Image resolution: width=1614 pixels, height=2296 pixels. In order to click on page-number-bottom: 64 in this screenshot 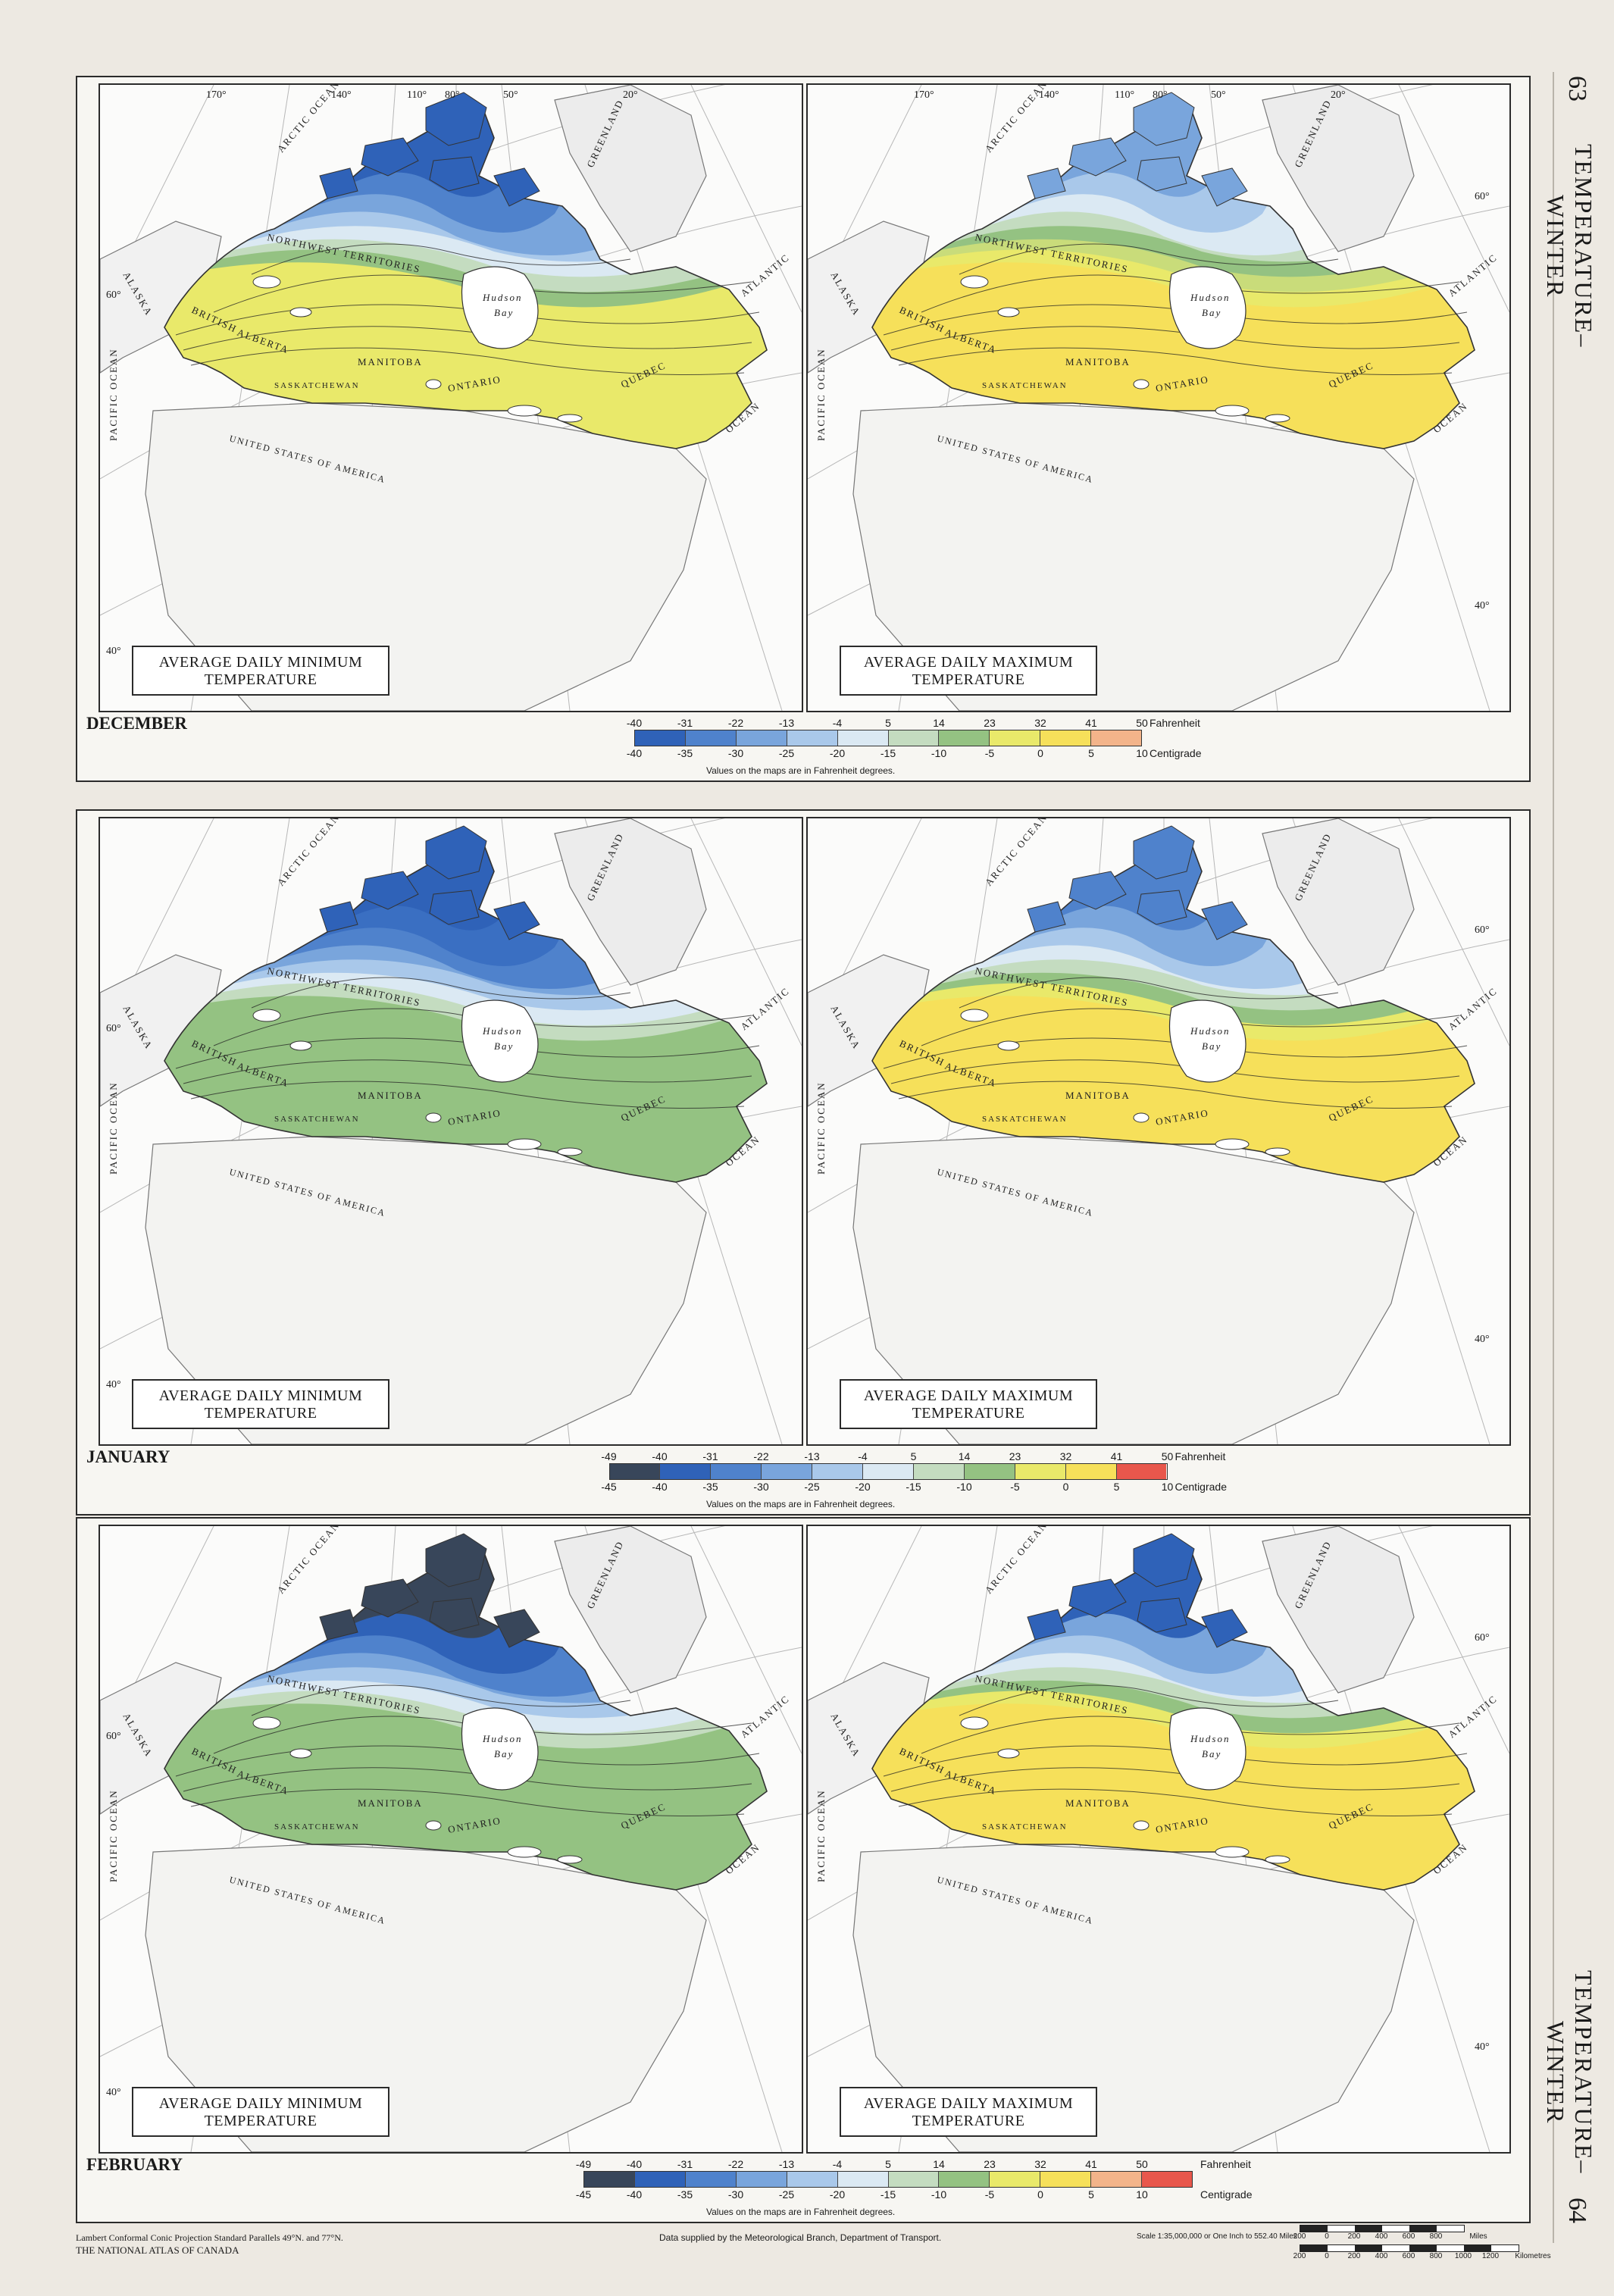, I will do `click(1577, 2210)`.